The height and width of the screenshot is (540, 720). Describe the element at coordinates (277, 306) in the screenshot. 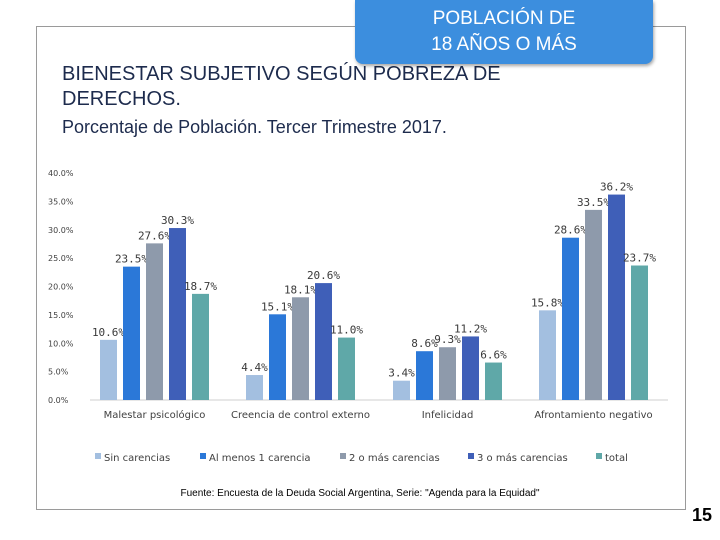

I see `data-label: 15.1%` at that location.